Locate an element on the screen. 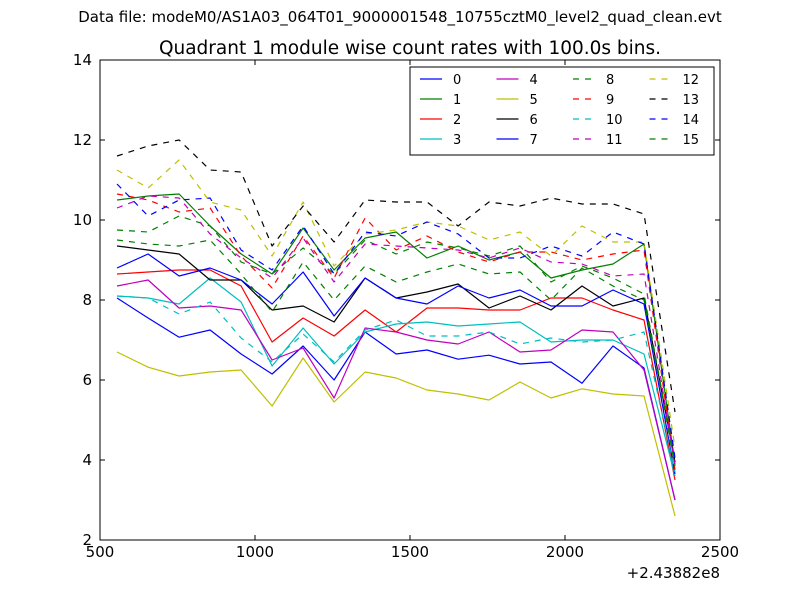 The height and width of the screenshot is (600, 800). legend-label: 7 is located at coordinates (534, 140).